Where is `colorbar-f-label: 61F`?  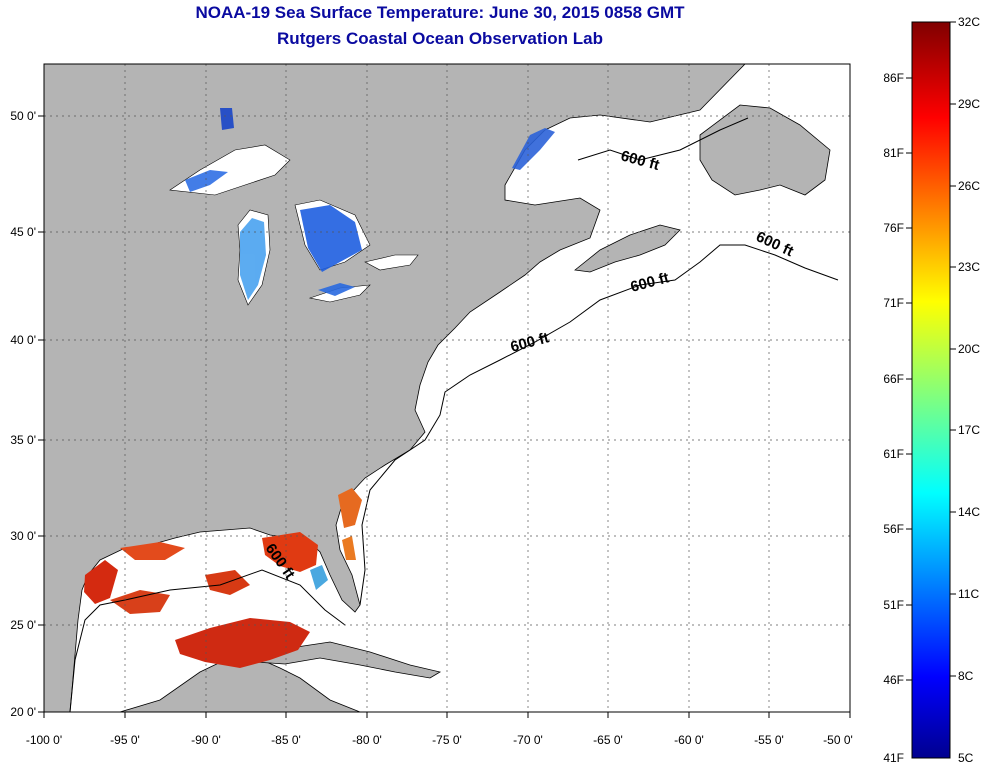 colorbar-f-label: 61F is located at coordinates (893, 454).